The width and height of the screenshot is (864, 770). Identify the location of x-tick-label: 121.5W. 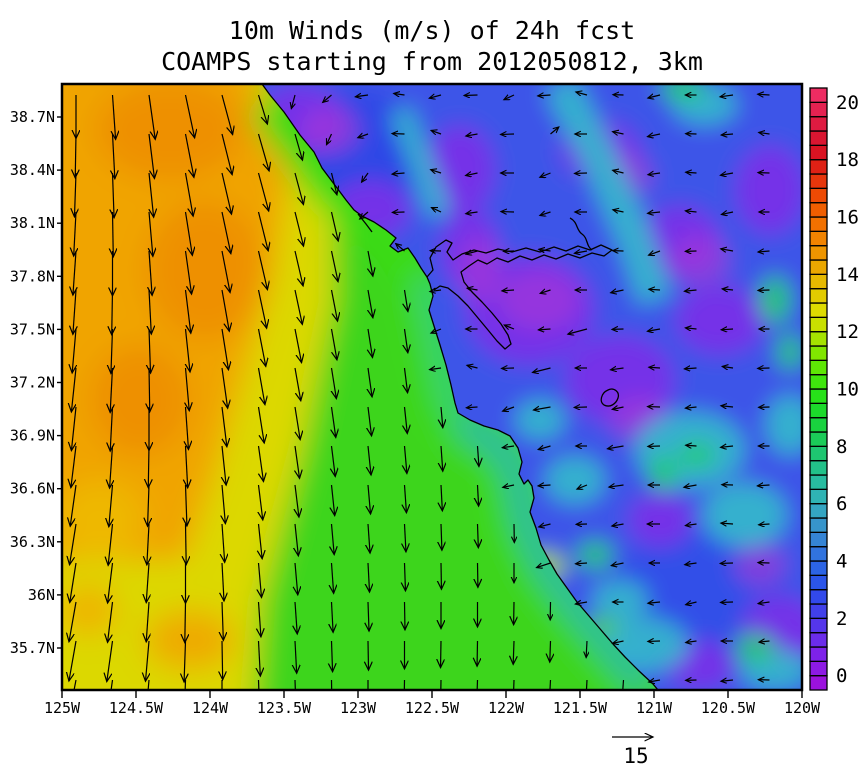
(580, 708).